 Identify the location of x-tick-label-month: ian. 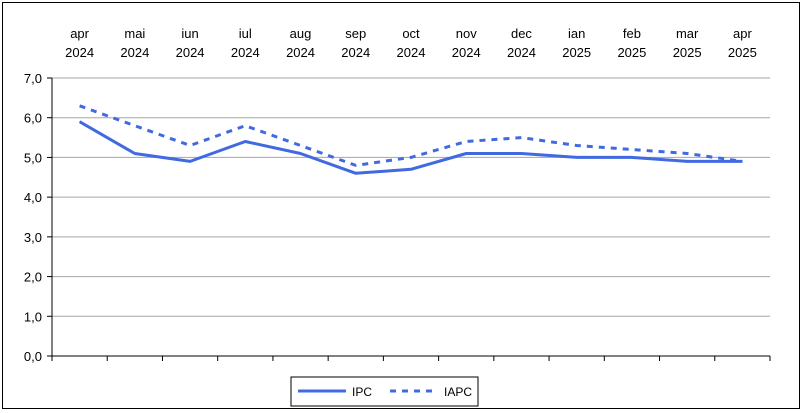
(576, 33).